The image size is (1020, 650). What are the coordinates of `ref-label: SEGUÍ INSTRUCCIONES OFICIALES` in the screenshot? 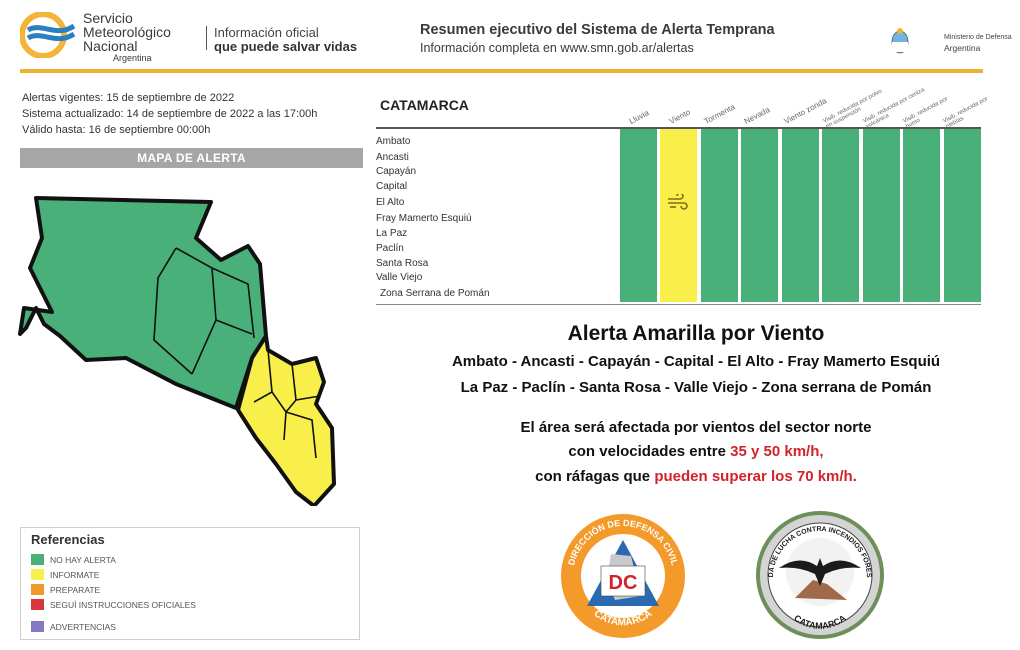 It's located at (123, 605).